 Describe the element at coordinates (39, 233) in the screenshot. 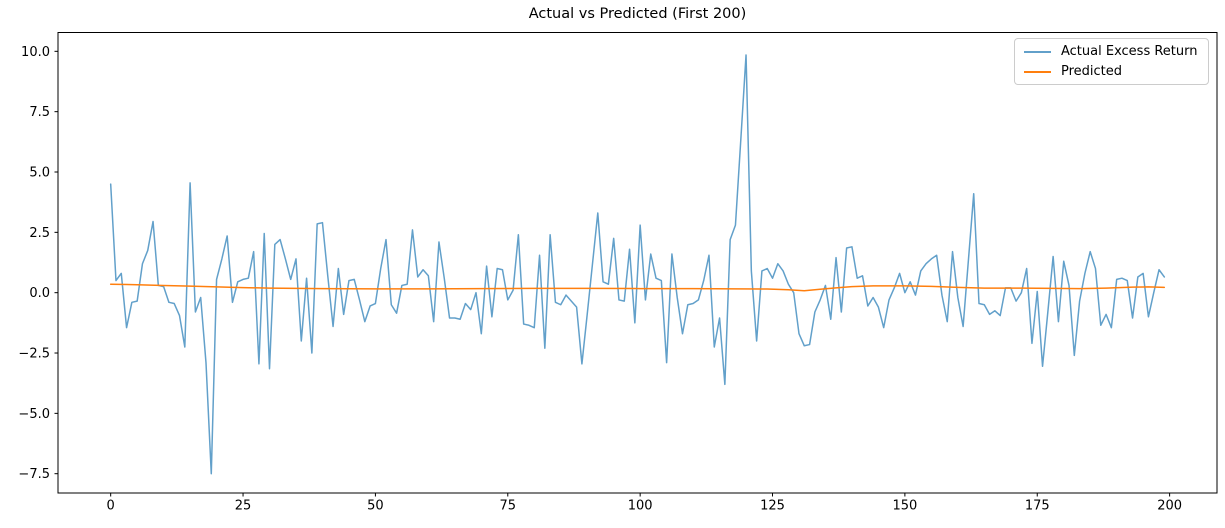

I see `y-tick-label: 2.5` at that location.